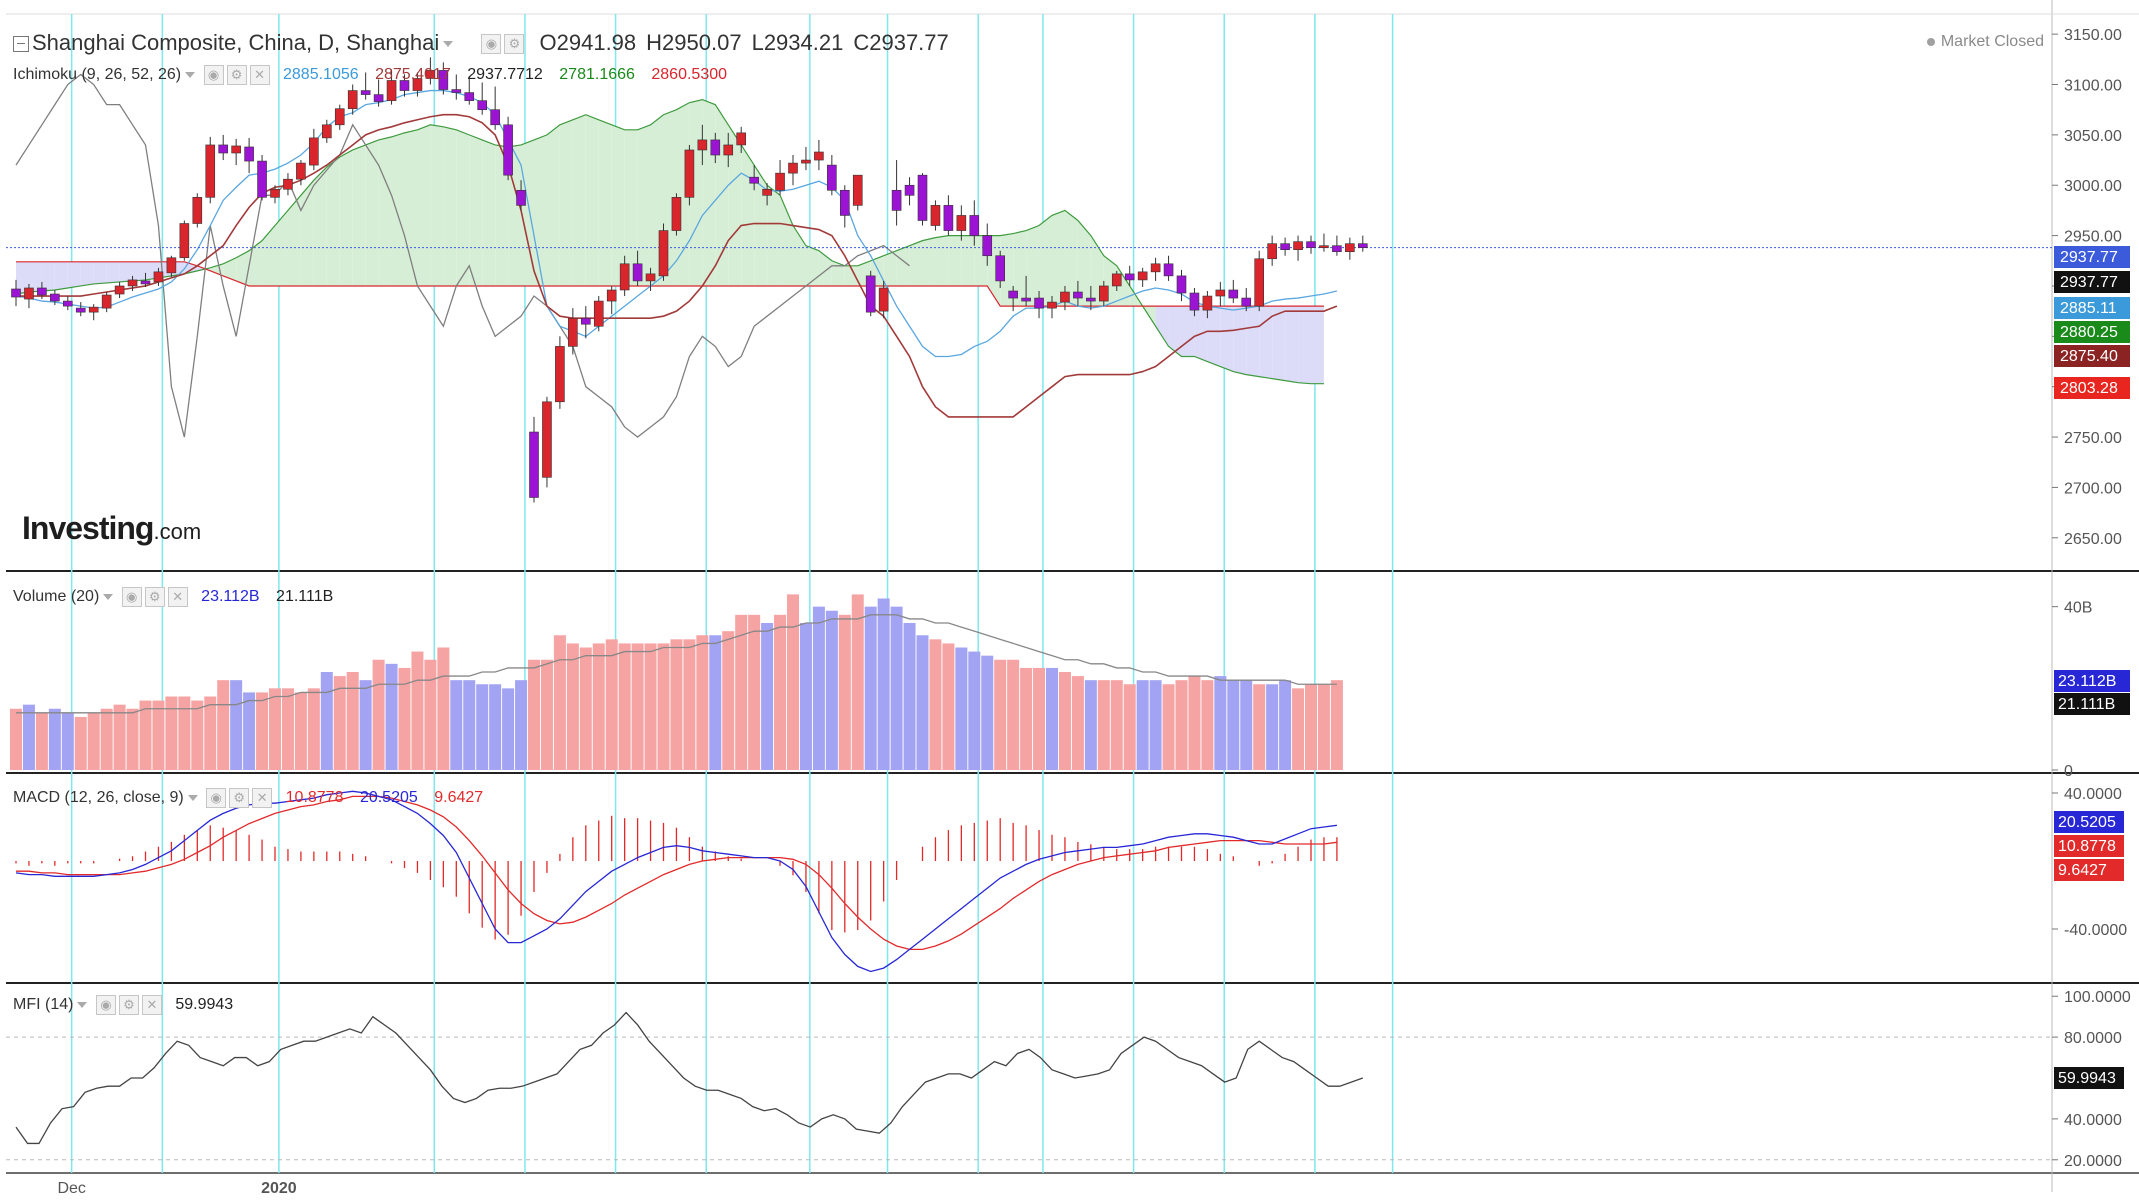 Image resolution: width=2139 pixels, height=1203 pixels. I want to click on macd-signal-line, so click(676, 873).